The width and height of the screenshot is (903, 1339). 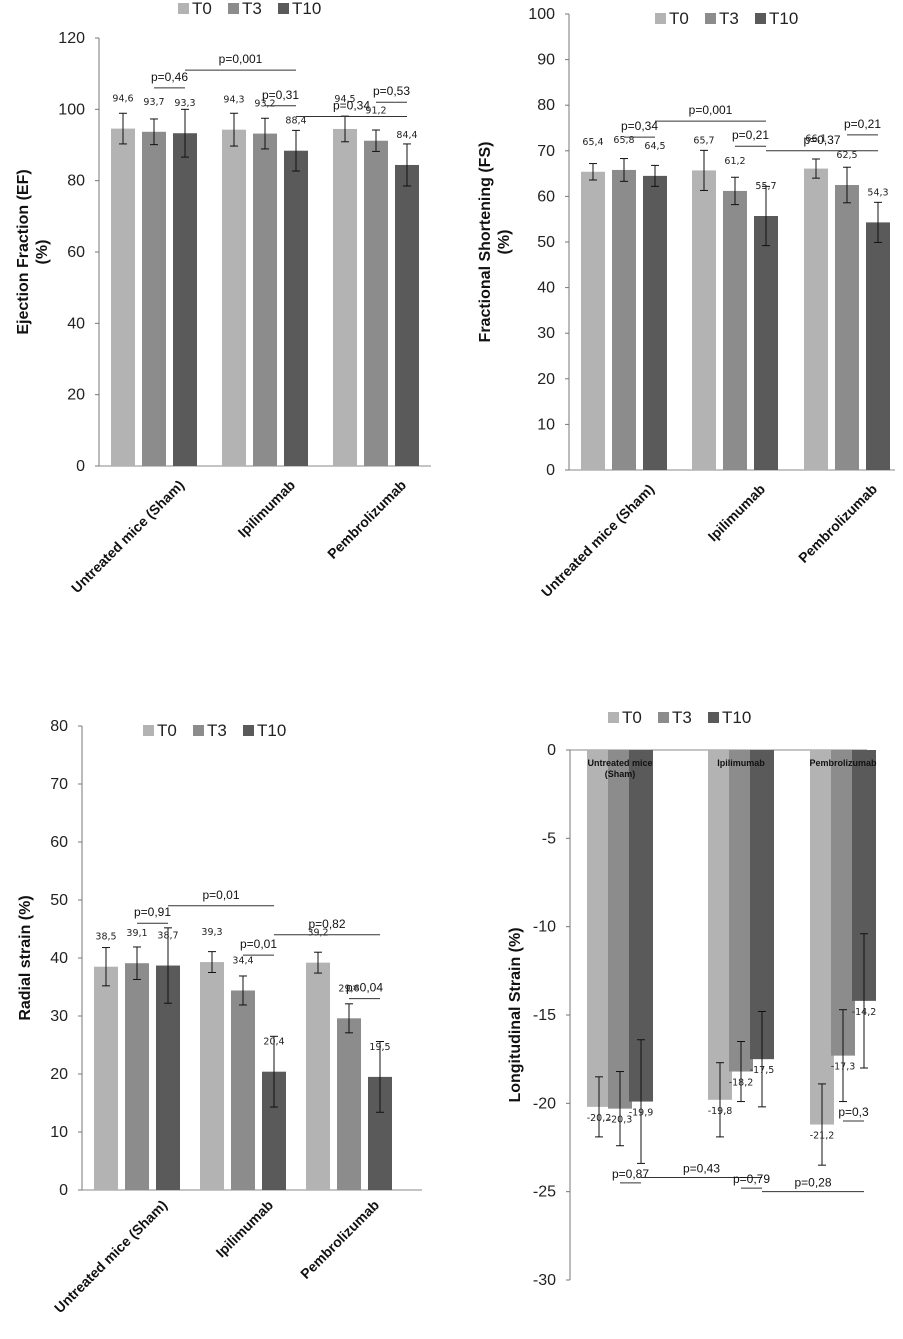 I want to click on data-label: 39,1, so click(x=136, y=933).